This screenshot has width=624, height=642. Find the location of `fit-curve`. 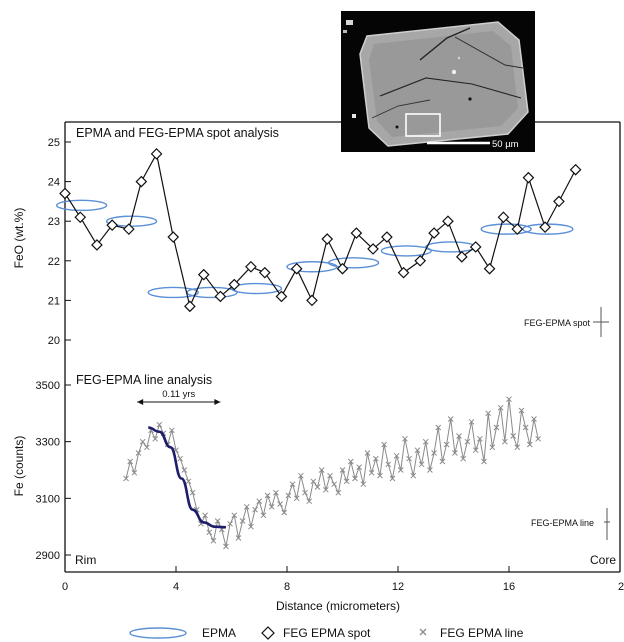

fit-curve is located at coordinates (187, 477).